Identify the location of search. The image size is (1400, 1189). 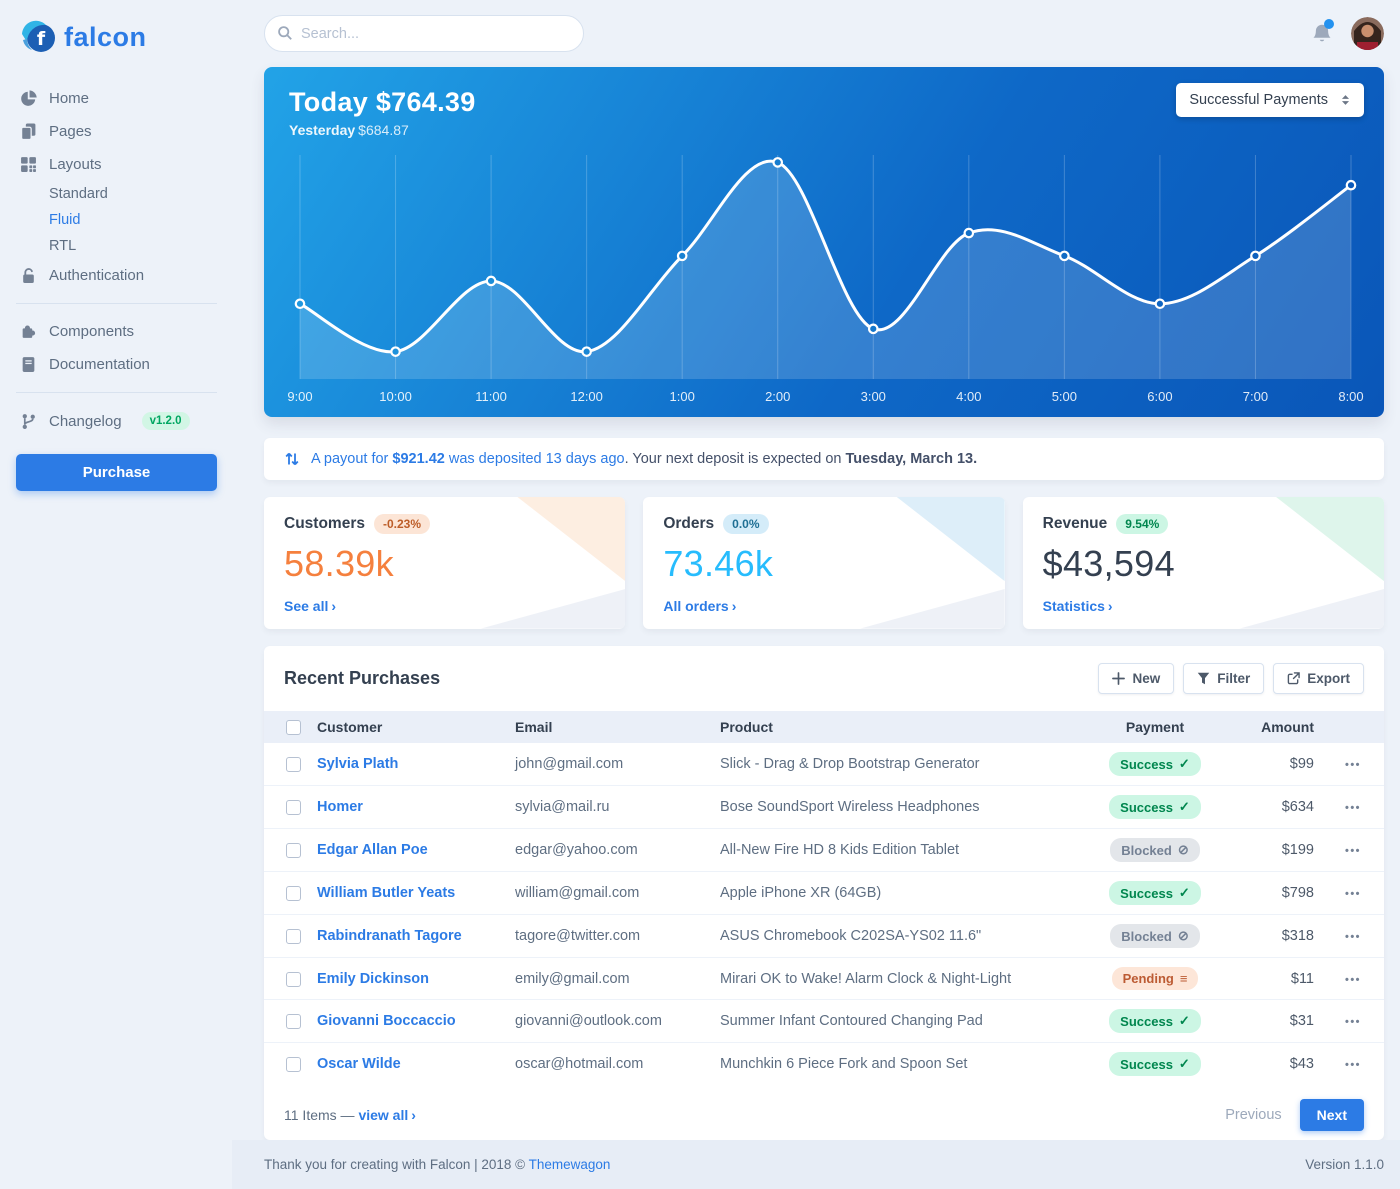
(424, 34).